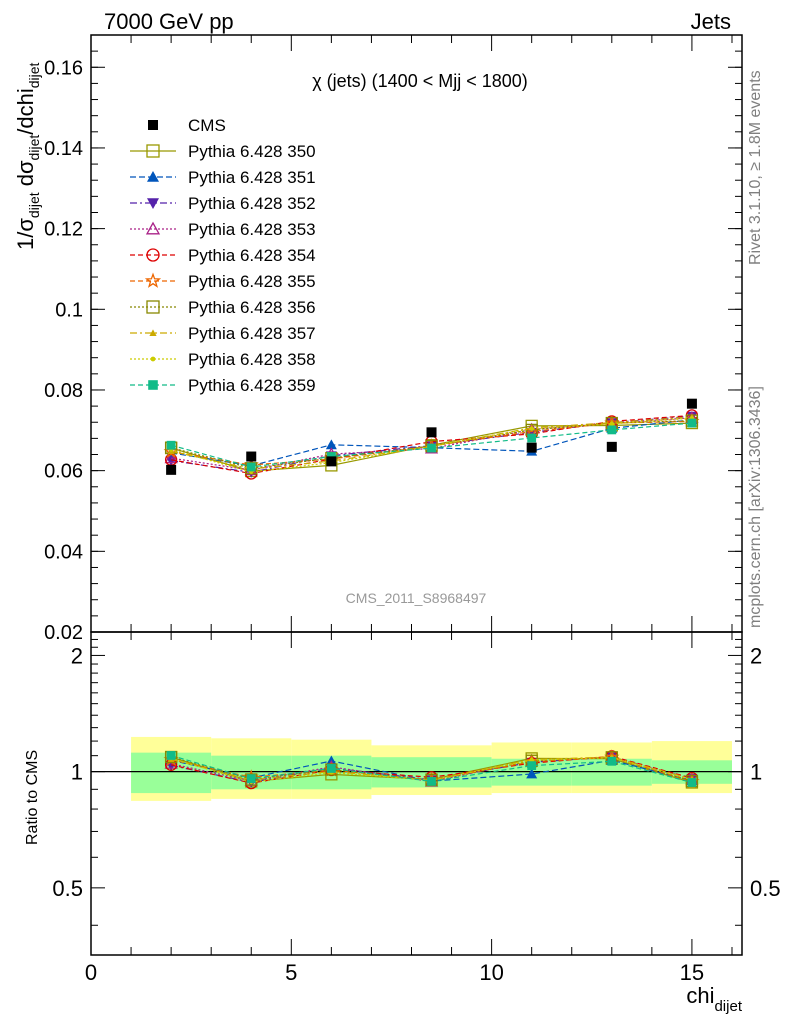  What do you see at coordinates (153, 125) in the screenshot?
I see `legend-cms-marker` at bounding box center [153, 125].